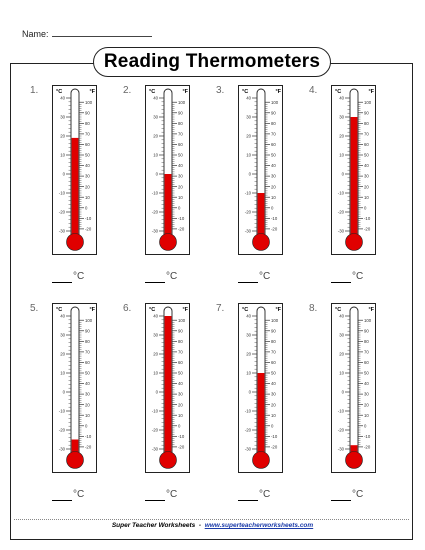 Image resolution: width=425 pixels, height=550 pixels. Describe the element at coordinates (313, 90) in the screenshot. I see `question-number: 4.` at that location.